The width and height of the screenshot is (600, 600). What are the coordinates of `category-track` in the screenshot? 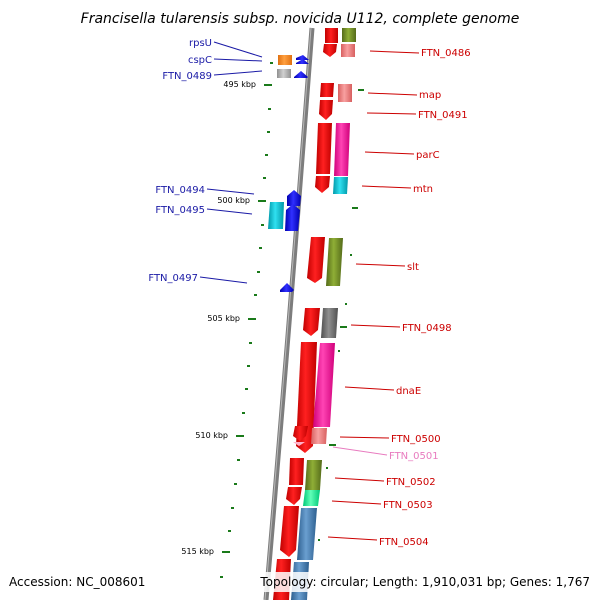 It's located at (323, 314).